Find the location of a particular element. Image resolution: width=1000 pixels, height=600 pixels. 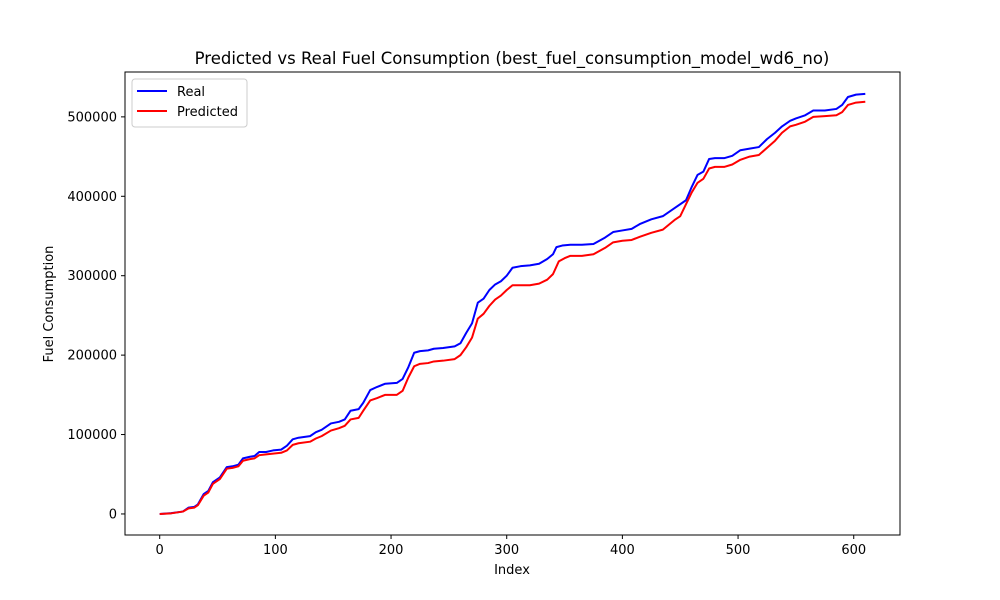

y-axis: 0 100000 200000 300000 400000 500000 is located at coordinates (96, 316).